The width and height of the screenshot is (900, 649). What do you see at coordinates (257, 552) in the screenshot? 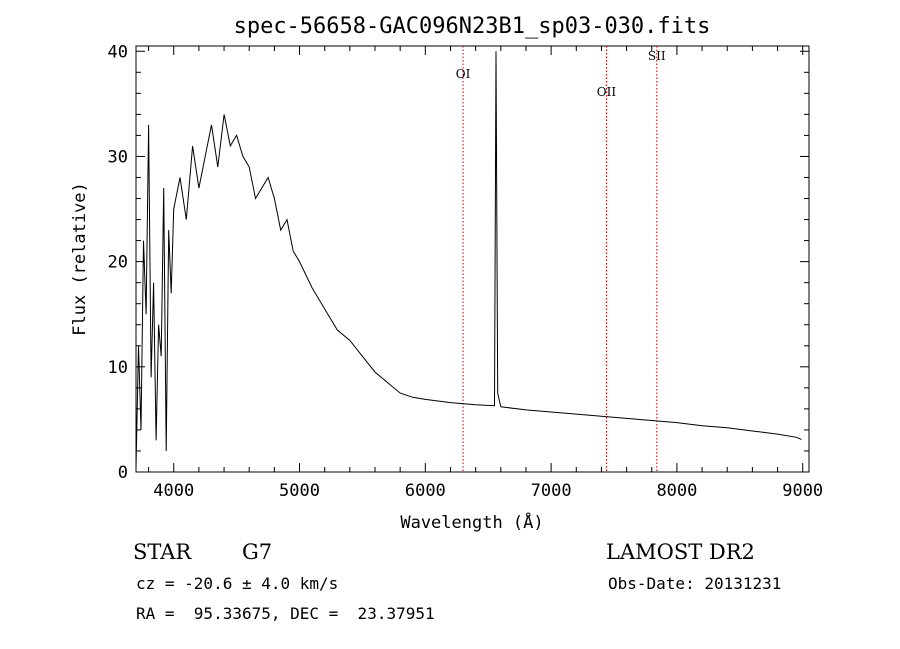
I see `object-subclass: G7` at bounding box center [257, 552].